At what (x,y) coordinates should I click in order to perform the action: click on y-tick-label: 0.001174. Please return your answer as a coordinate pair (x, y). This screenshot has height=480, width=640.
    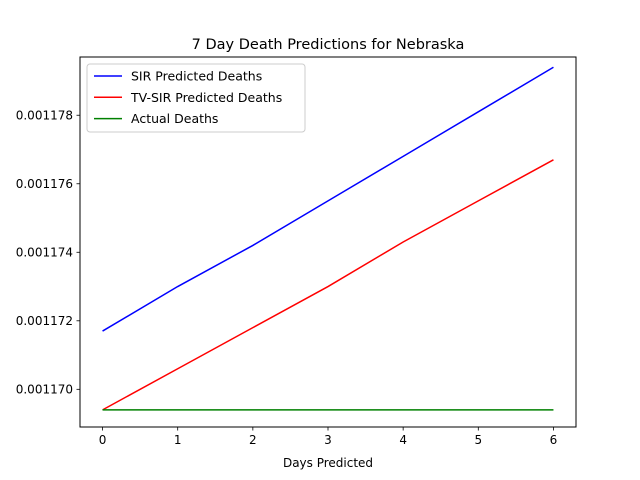
    Looking at the image, I should click on (44, 253).